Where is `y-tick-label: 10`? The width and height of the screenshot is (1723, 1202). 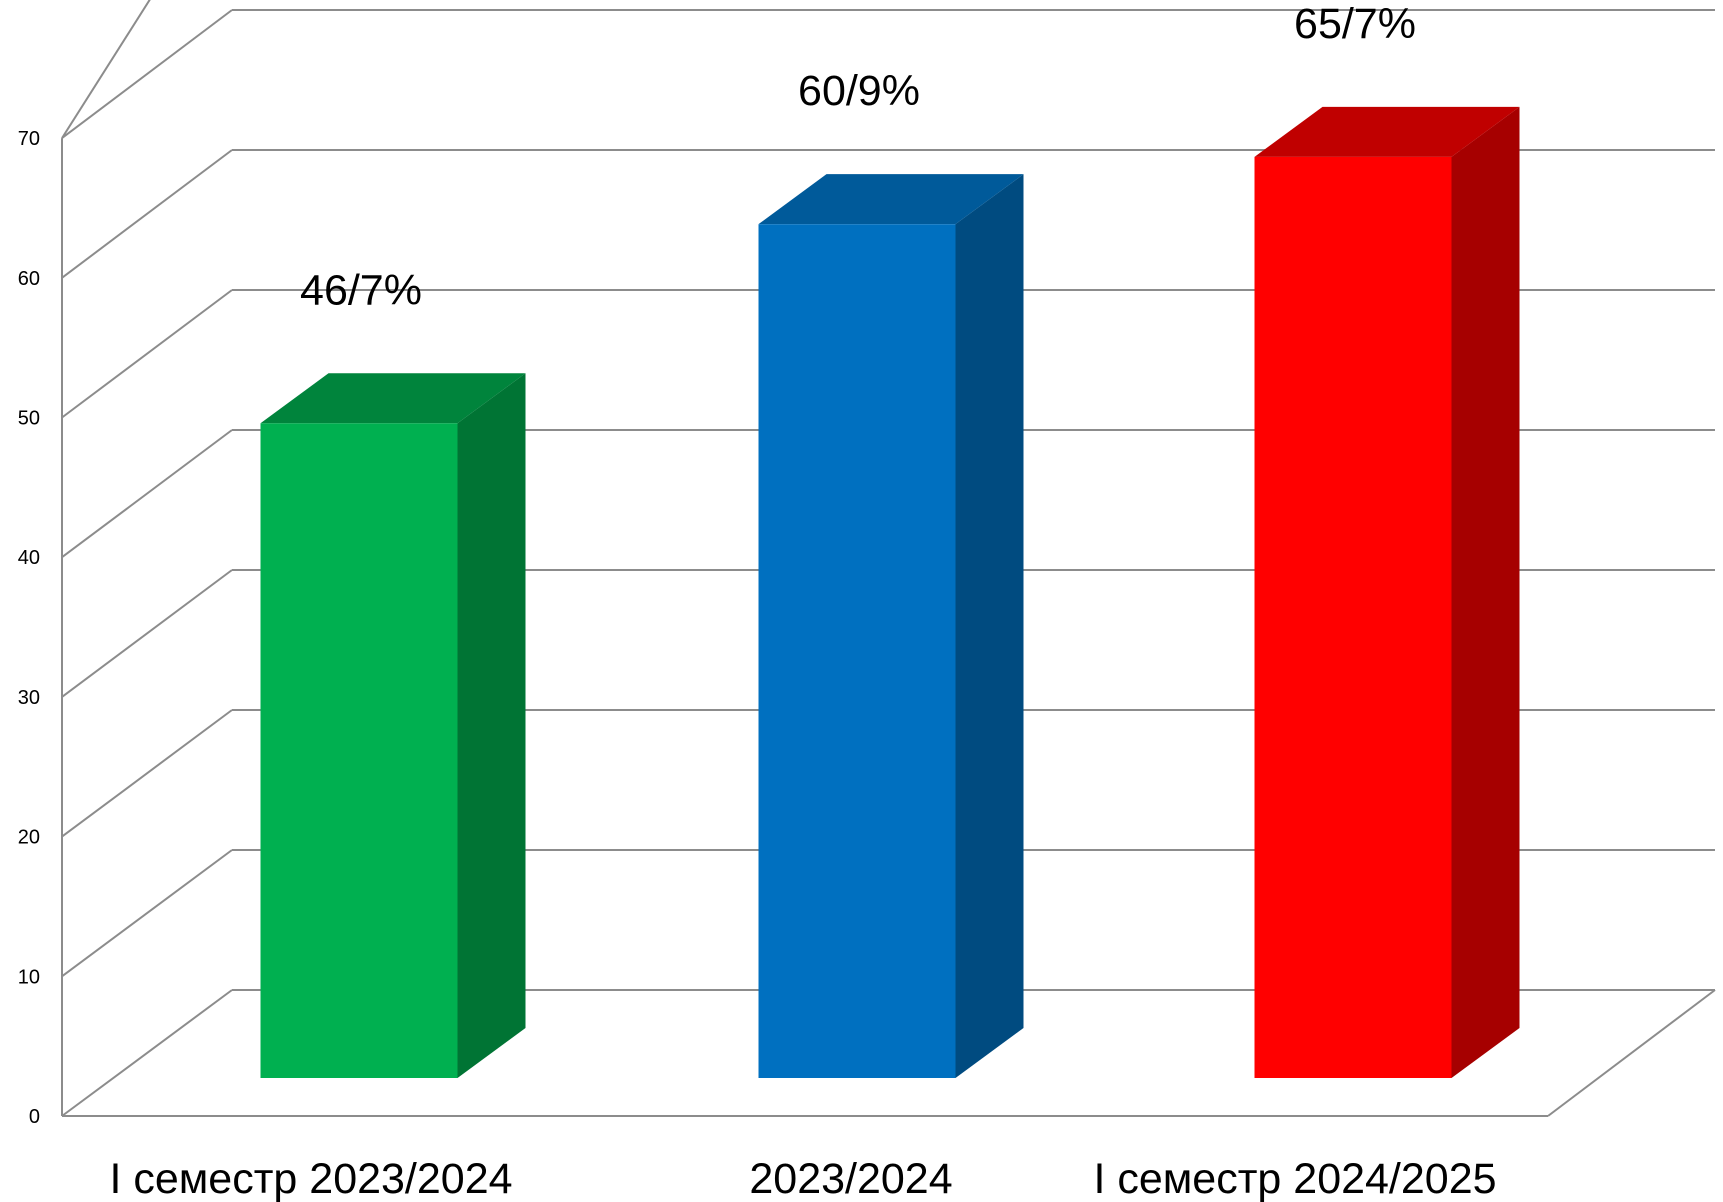 y-tick-label: 10 is located at coordinates (29, 977).